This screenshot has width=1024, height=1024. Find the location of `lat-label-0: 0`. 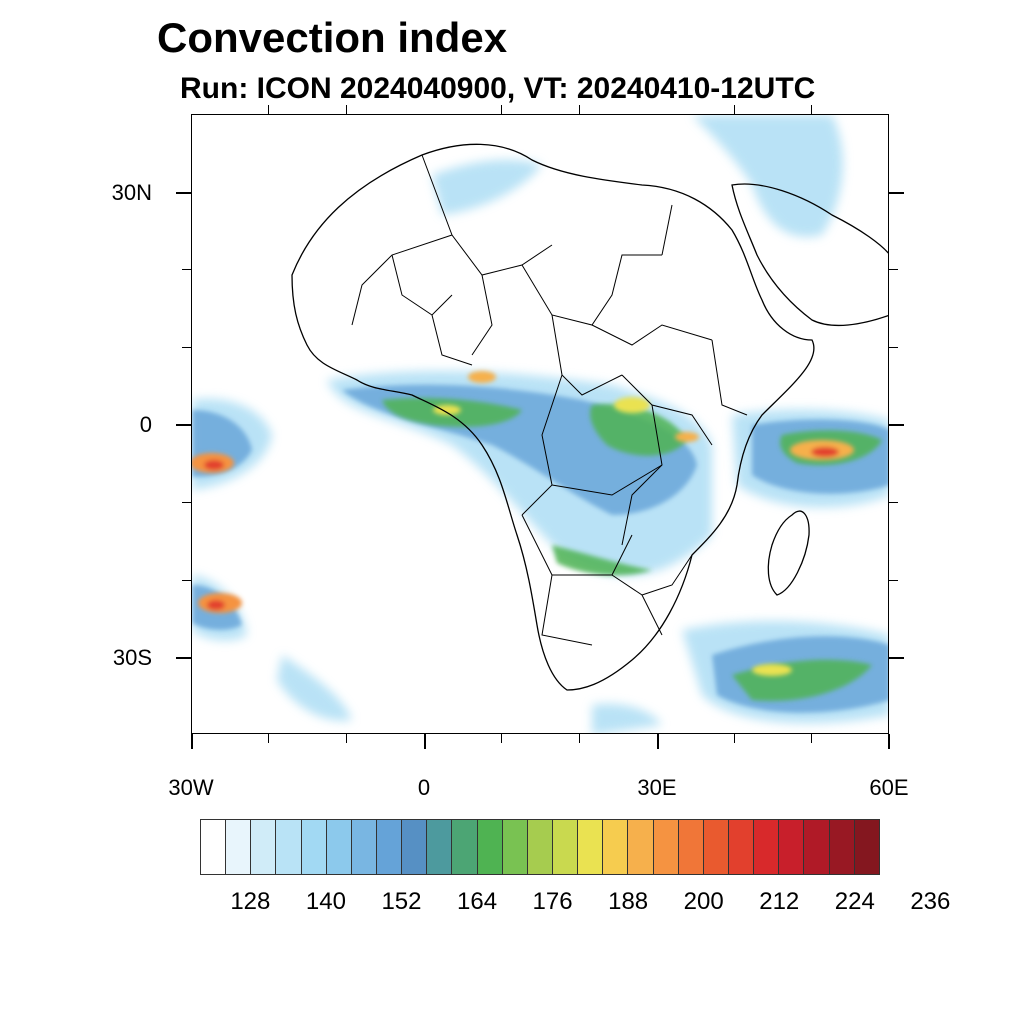

lat-label-0: 0 is located at coordinates (145, 424).